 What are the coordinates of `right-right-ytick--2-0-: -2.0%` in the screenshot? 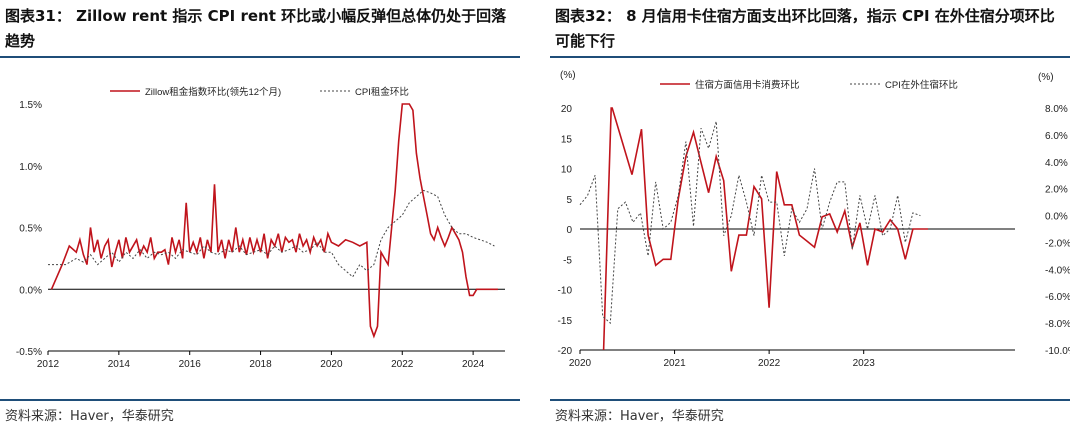 It's located at (1057, 243).